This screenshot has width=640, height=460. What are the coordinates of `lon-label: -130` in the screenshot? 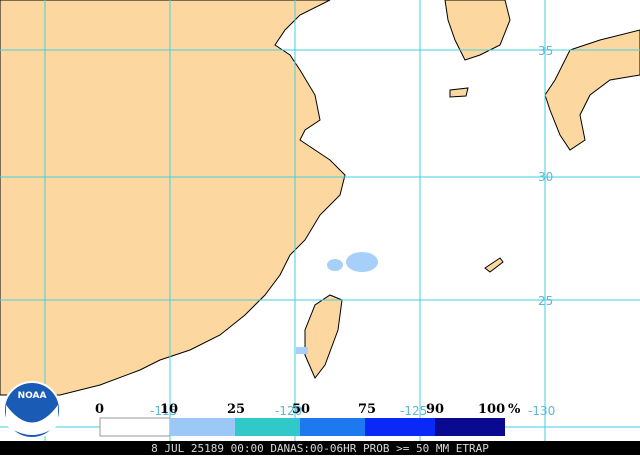 It's located at (541, 411).